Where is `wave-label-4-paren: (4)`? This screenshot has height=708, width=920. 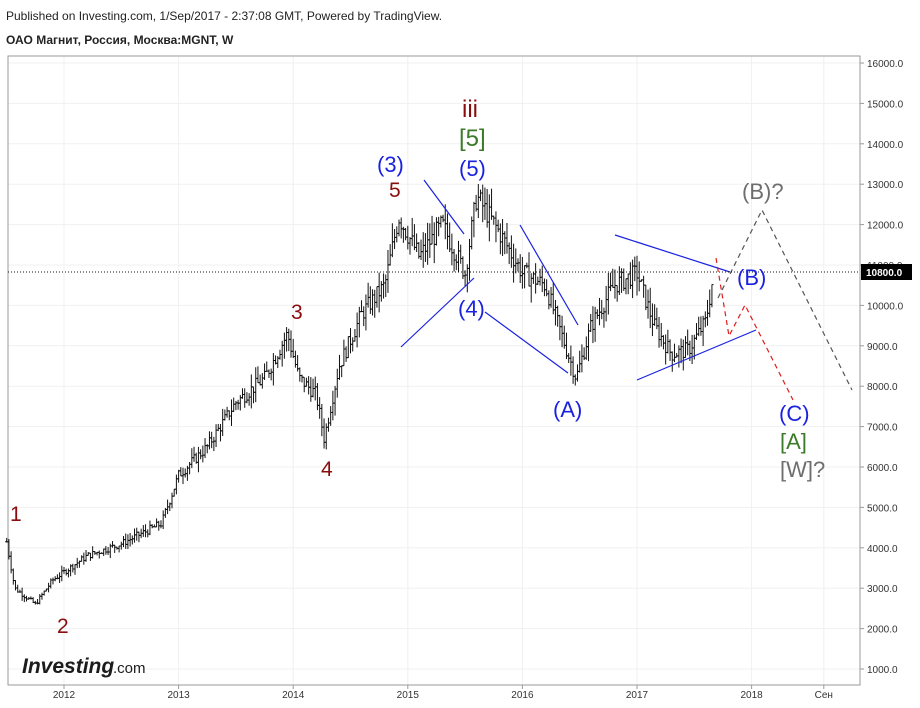 wave-label-4-paren: (4) is located at coordinates (471, 308).